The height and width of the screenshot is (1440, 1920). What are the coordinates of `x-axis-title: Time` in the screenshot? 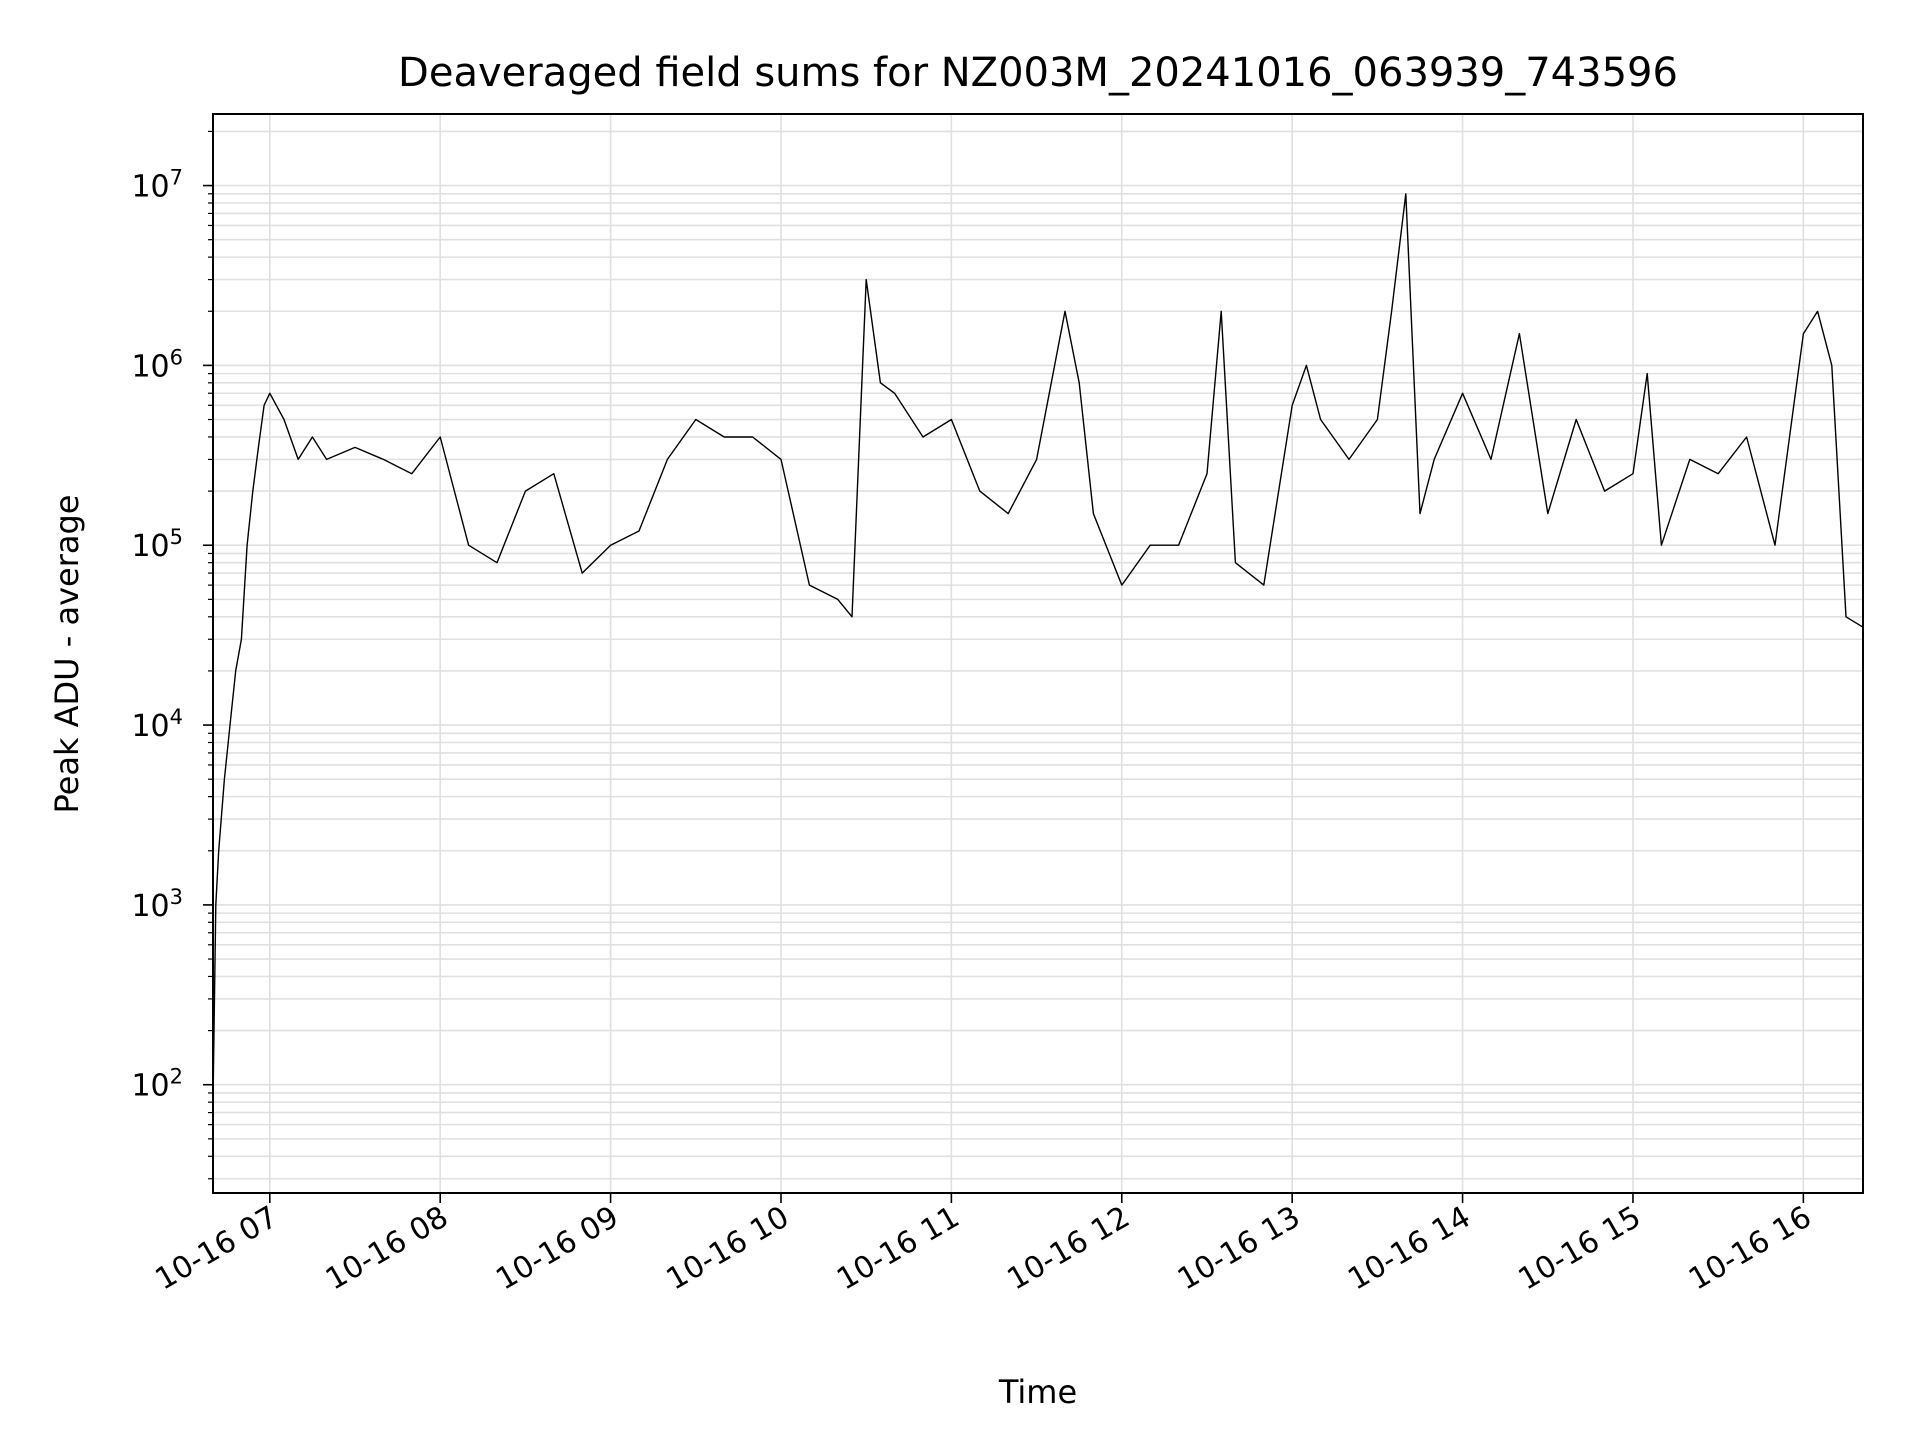 It's located at (1037, 1392).